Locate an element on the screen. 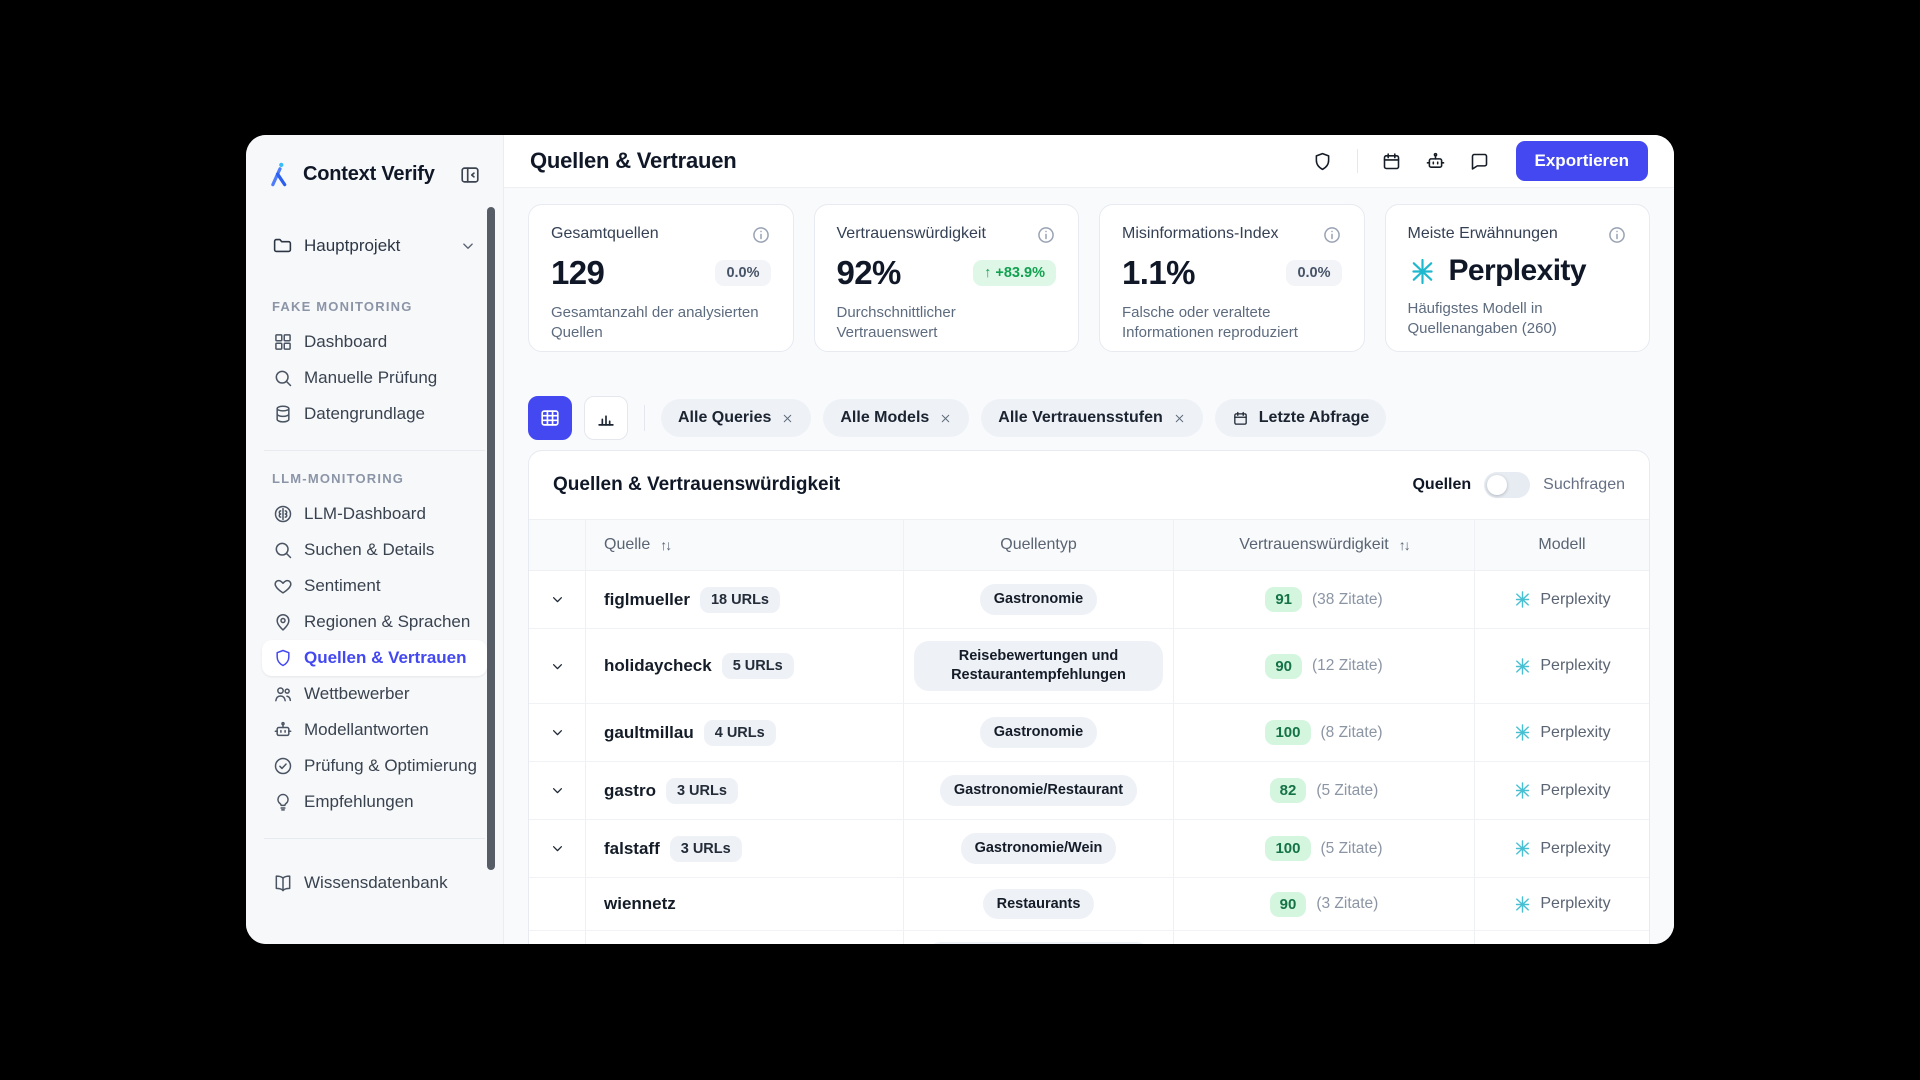 Image resolution: width=1920 pixels, height=1080 pixels. trust-score-badge: 100 is located at coordinates (1288, 732).